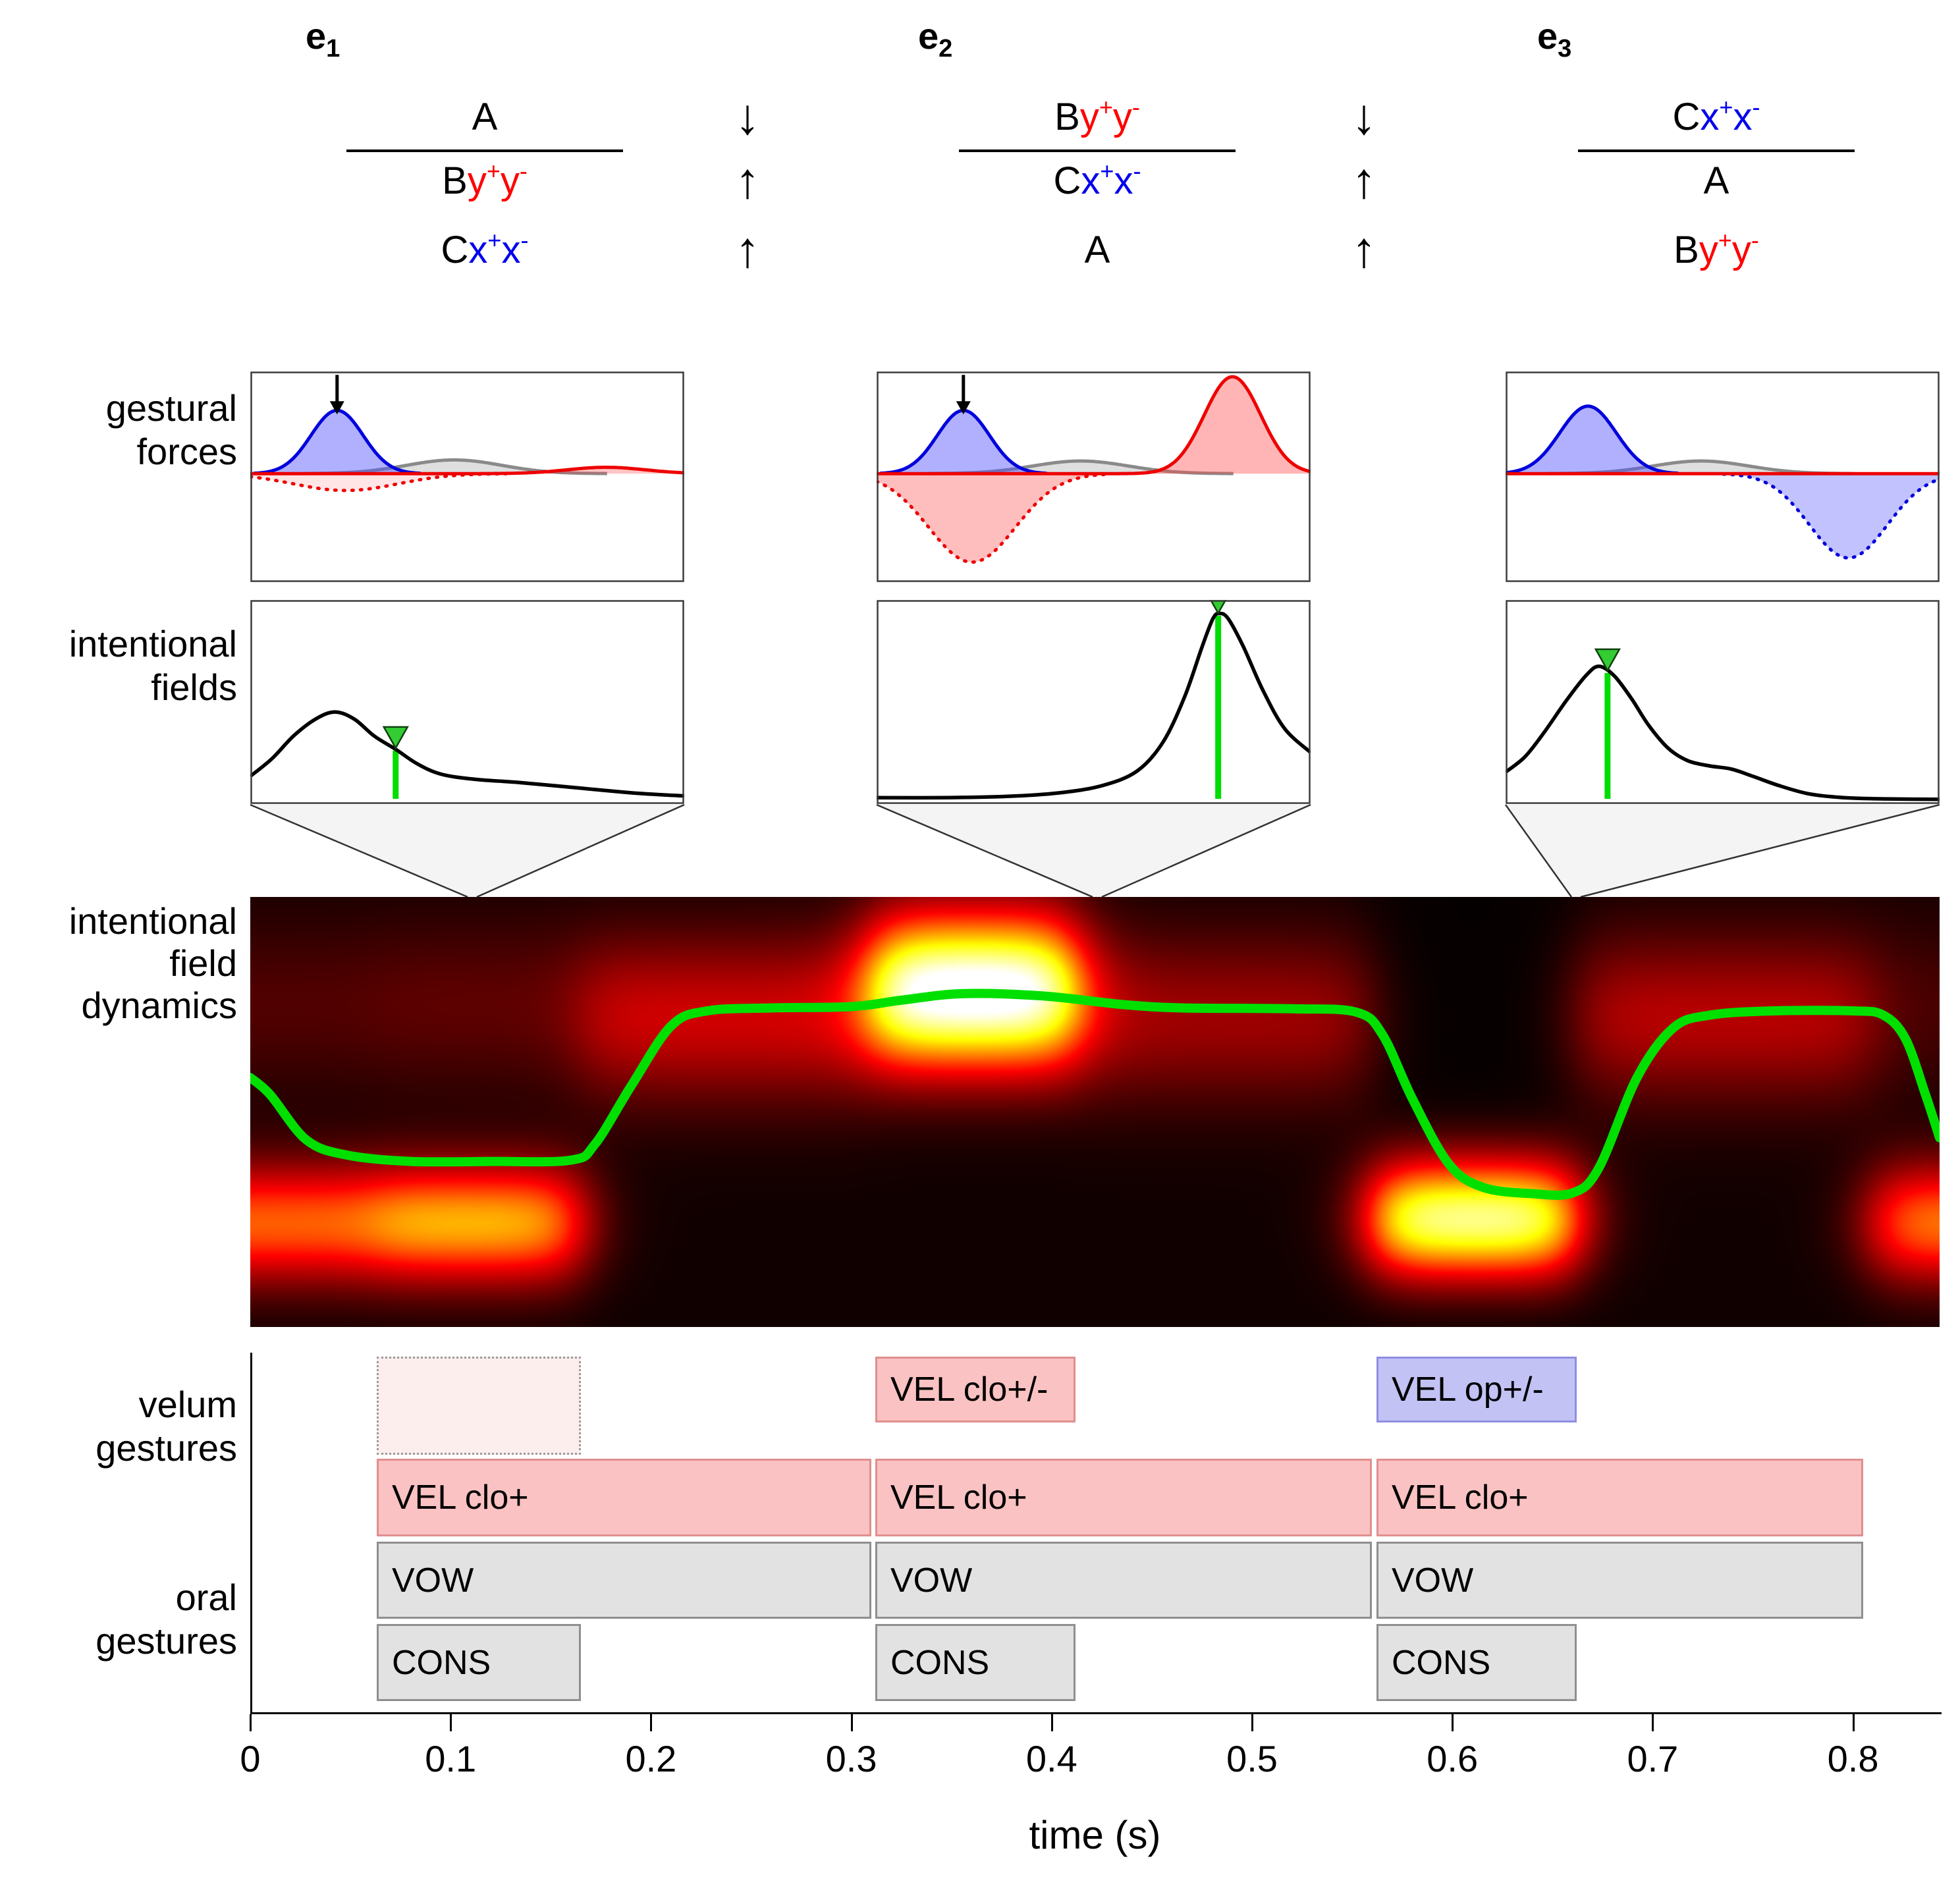 Image resolution: width=1960 pixels, height=1894 pixels. I want to click on panel-connector-fans, so click(1095, 850).